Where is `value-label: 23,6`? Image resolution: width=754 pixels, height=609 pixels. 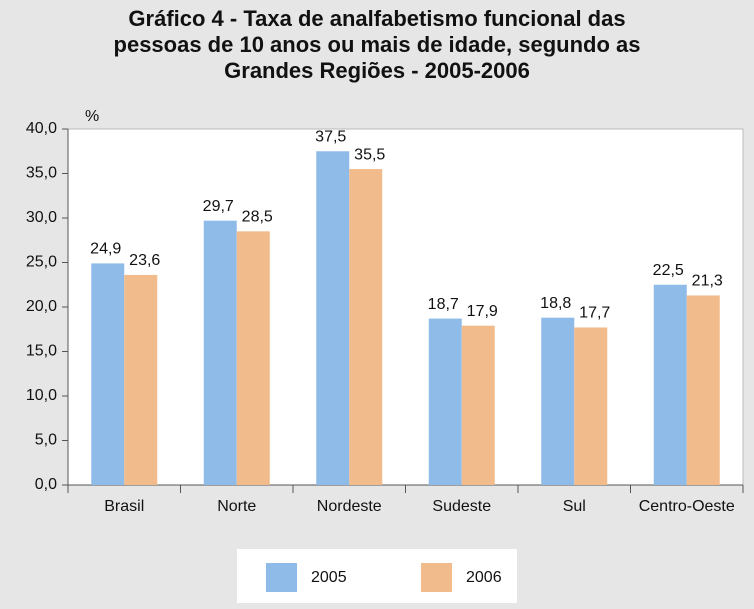 value-label: 23,6 is located at coordinates (144, 260).